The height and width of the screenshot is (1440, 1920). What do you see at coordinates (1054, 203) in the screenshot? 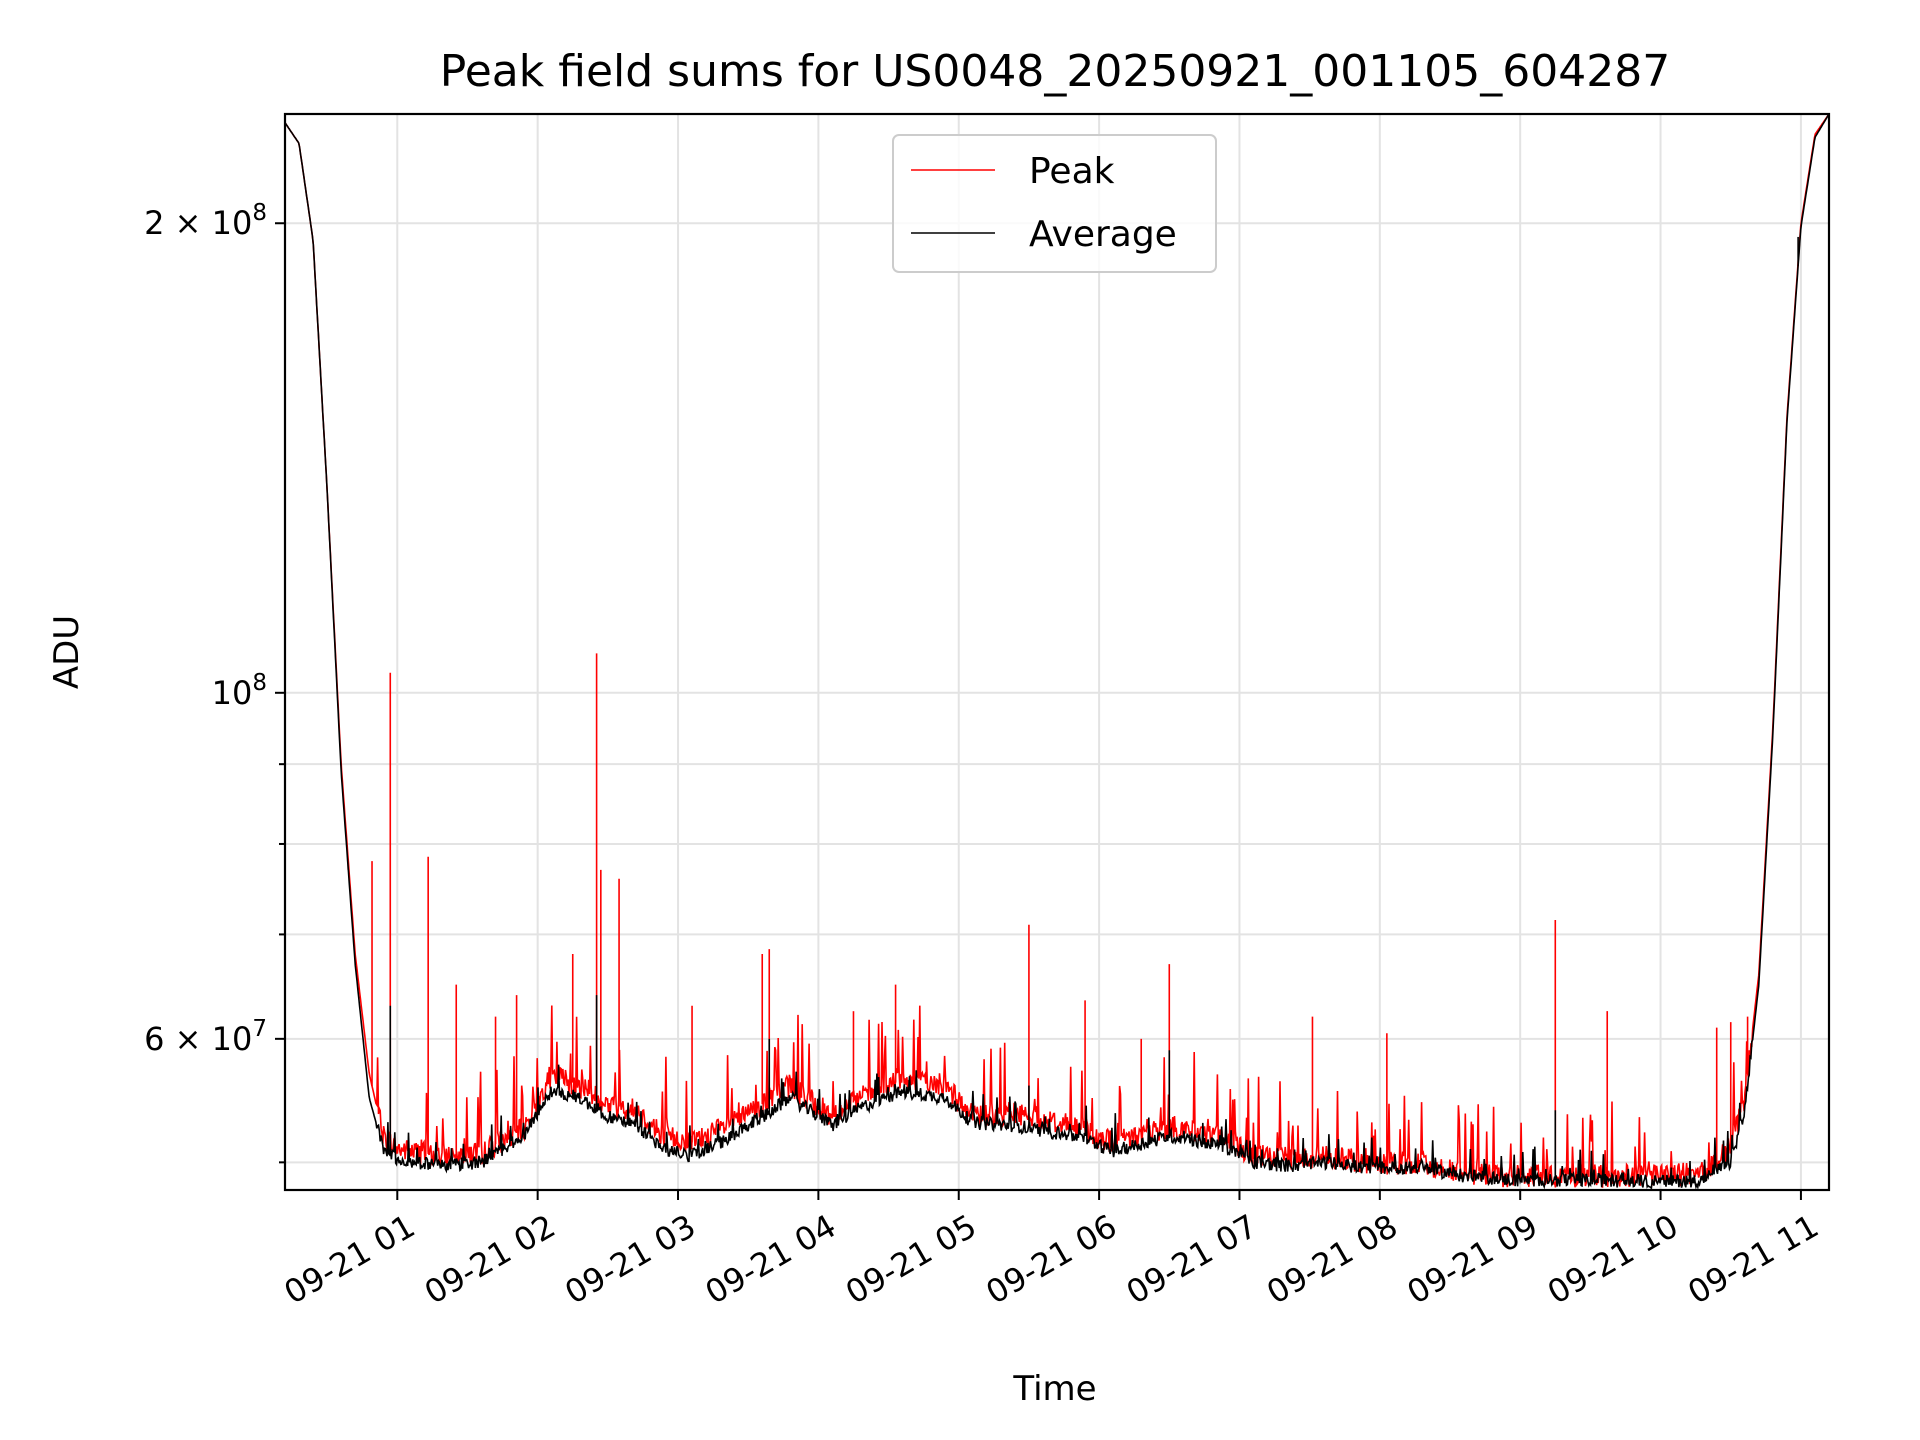
I see `legend: Peak Average` at bounding box center [1054, 203].